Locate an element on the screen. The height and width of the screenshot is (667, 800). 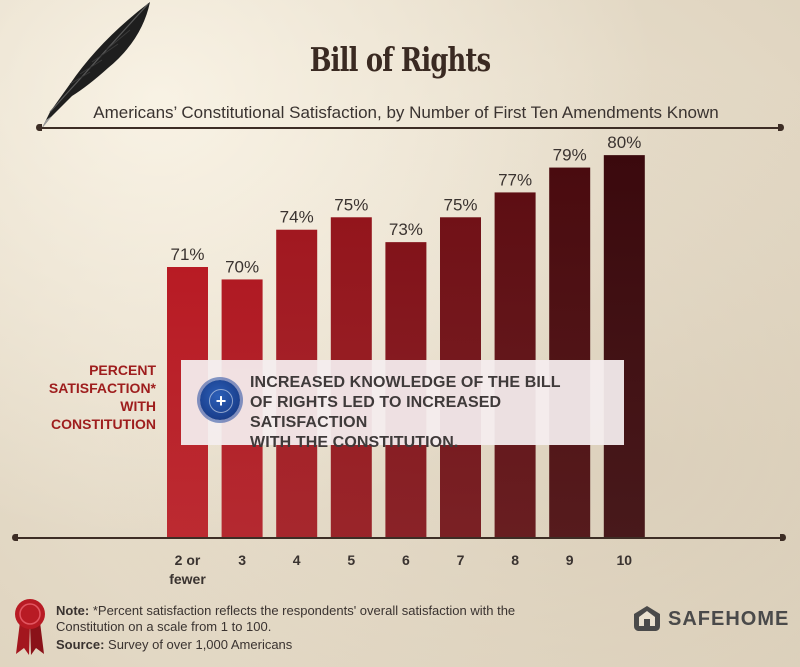
y-axis-label-line: PERCENT is located at coordinates (122, 370).